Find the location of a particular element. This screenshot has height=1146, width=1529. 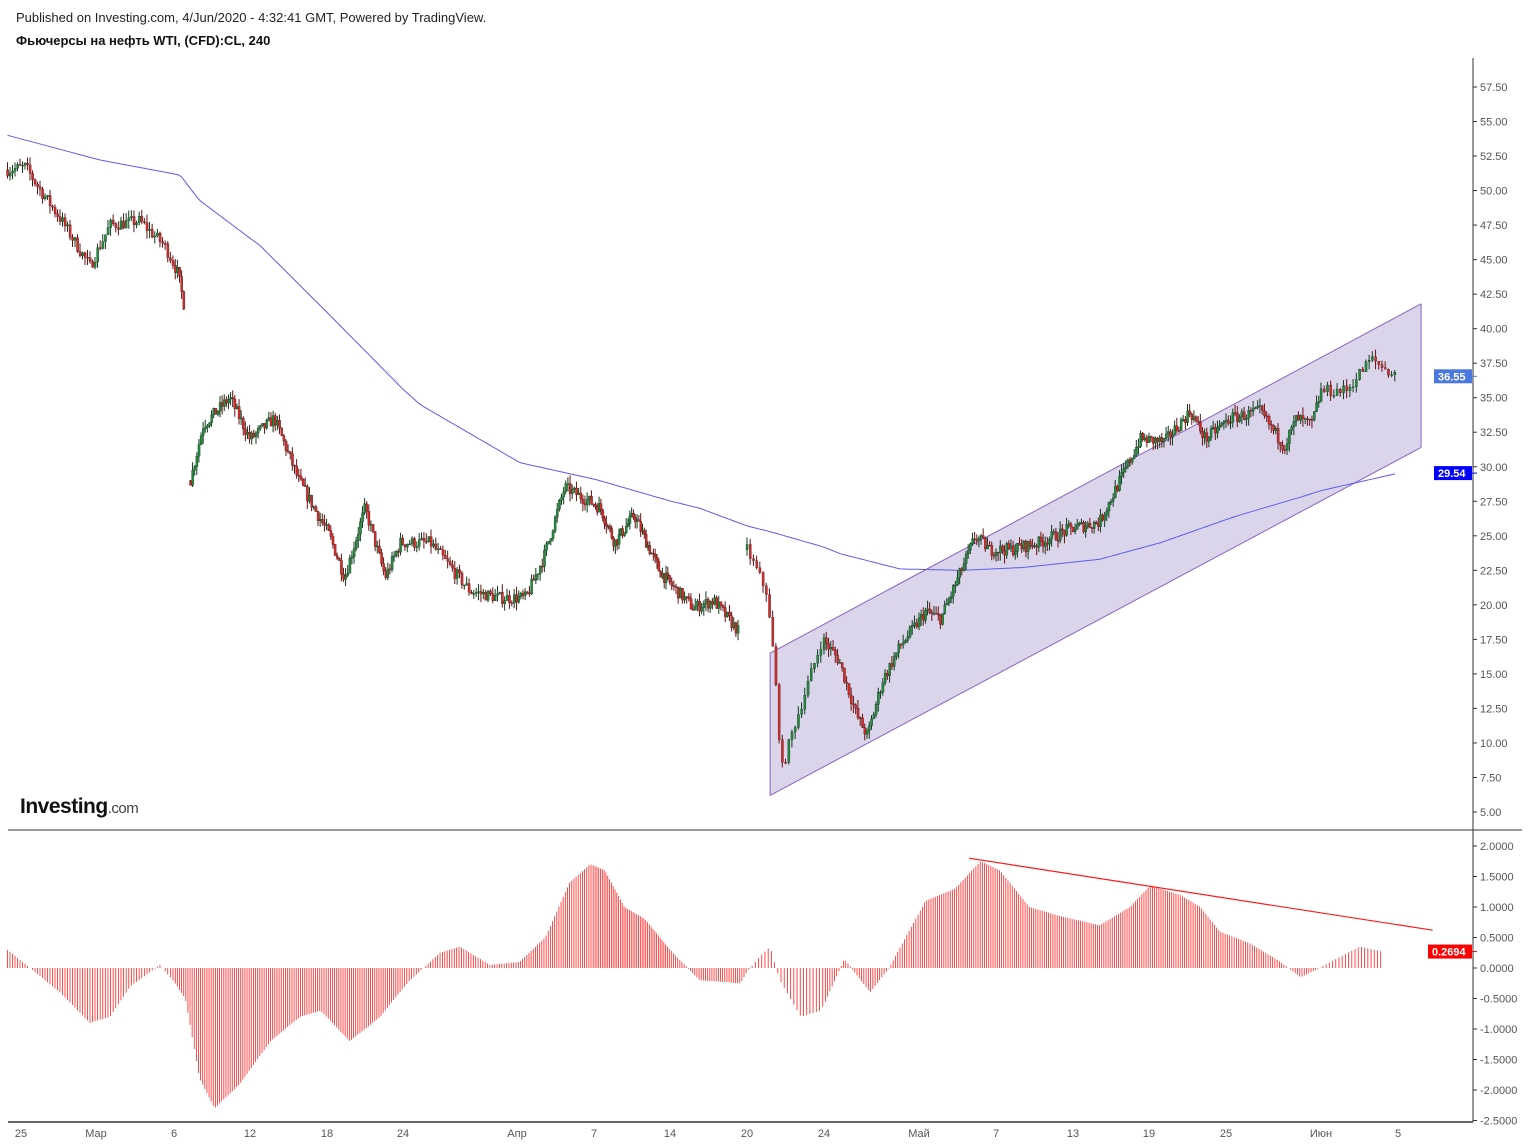

price-tick-label: 32.50 is located at coordinates (1494, 433).